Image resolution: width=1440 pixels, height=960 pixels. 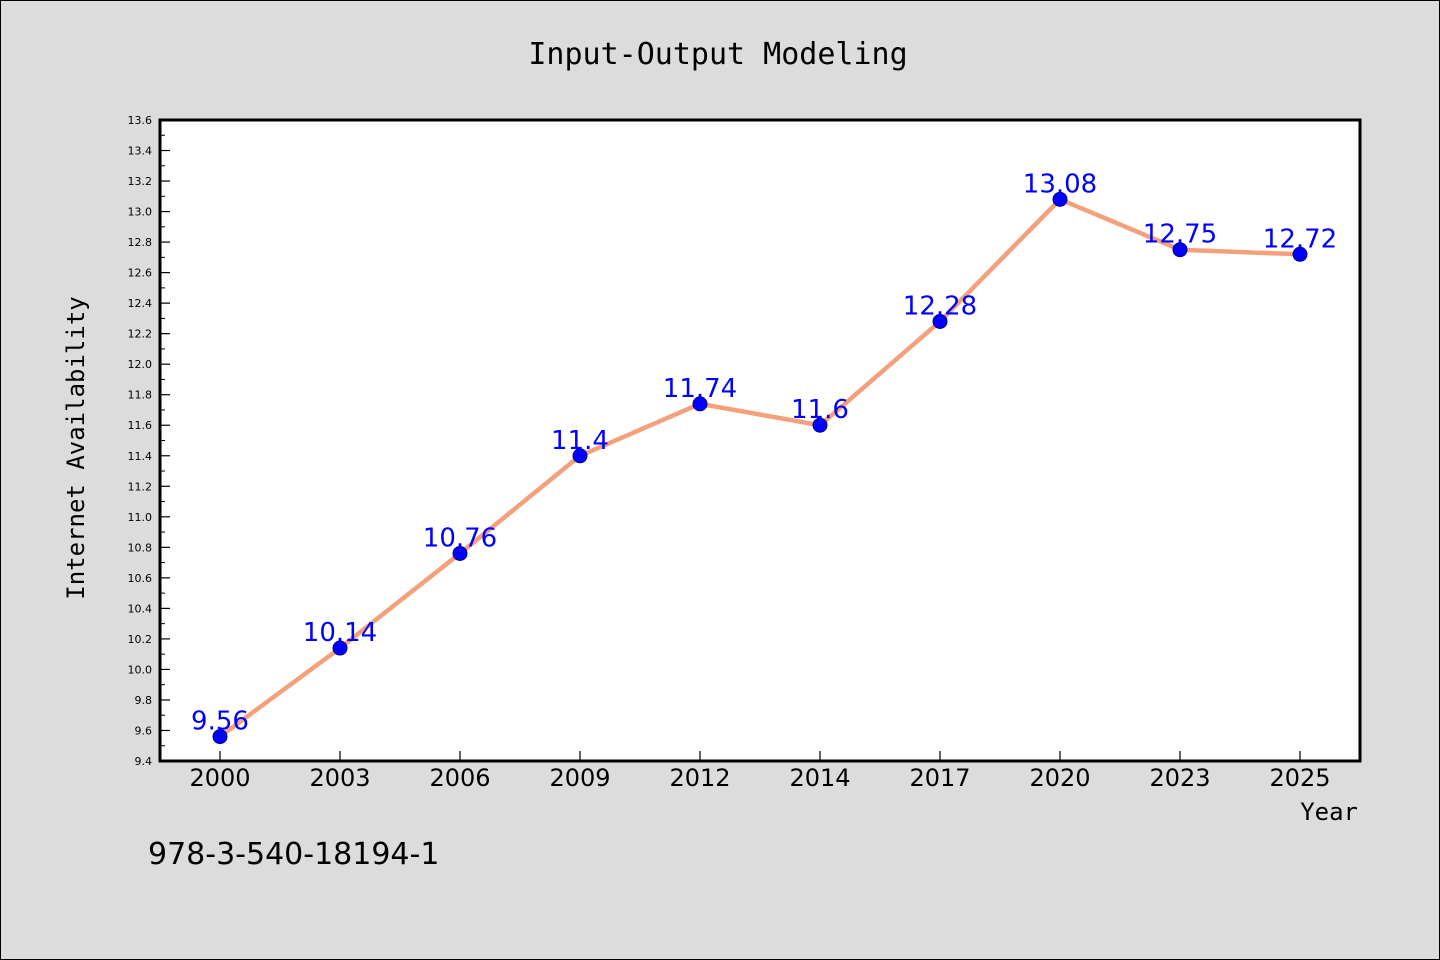 What do you see at coordinates (140, 151) in the screenshot?
I see `y-tick-label: 13.4` at bounding box center [140, 151].